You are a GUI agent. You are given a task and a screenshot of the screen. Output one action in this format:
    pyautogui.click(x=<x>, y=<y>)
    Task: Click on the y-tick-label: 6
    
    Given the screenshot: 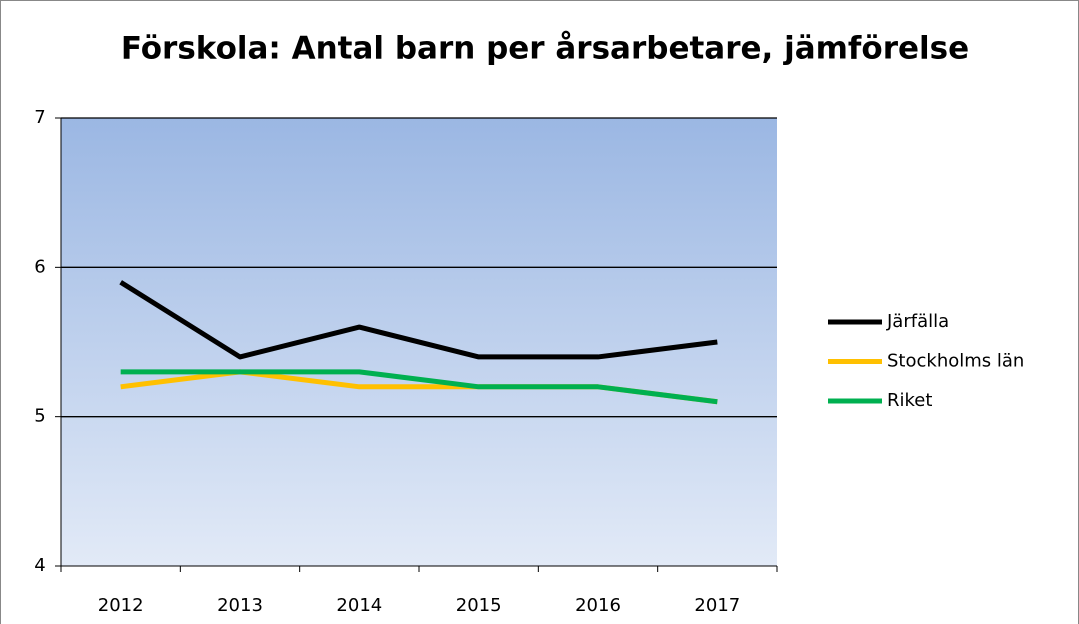 What is the action you would take?
    pyautogui.click(x=39, y=266)
    